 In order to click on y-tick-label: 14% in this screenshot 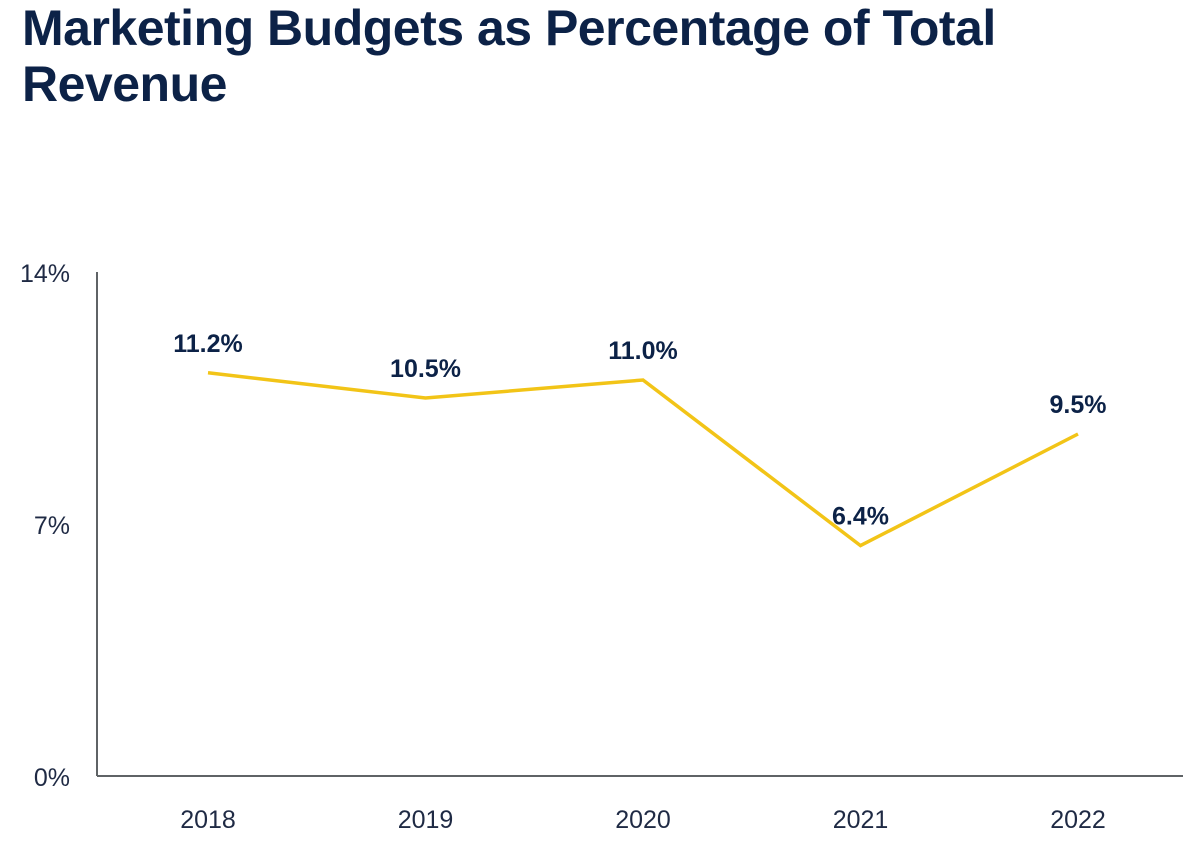, I will do `click(45, 274)`.